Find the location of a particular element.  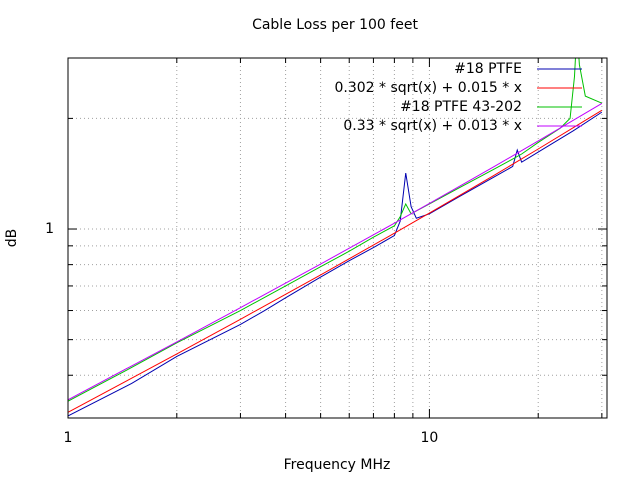

y-tick-label: 1 is located at coordinates (49, 229).